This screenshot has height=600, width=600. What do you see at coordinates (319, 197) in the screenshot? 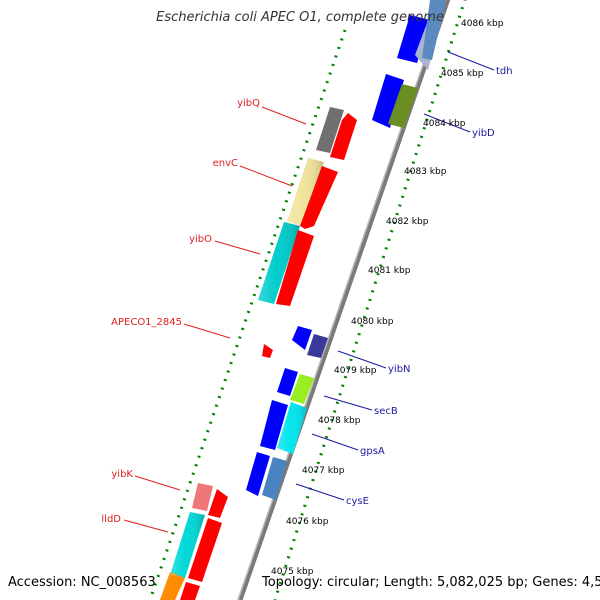
I see `feature-envC-neighbor` at bounding box center [319, 197].